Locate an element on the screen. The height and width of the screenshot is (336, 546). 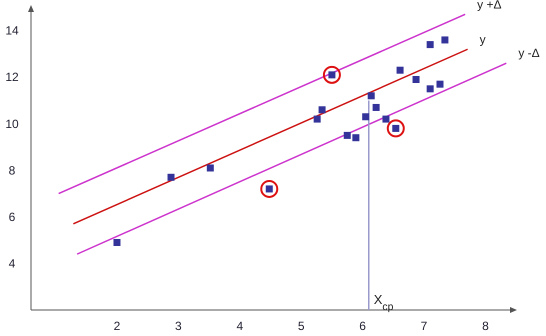
y-tick-label: 10 is located at coordinates (12, 123).